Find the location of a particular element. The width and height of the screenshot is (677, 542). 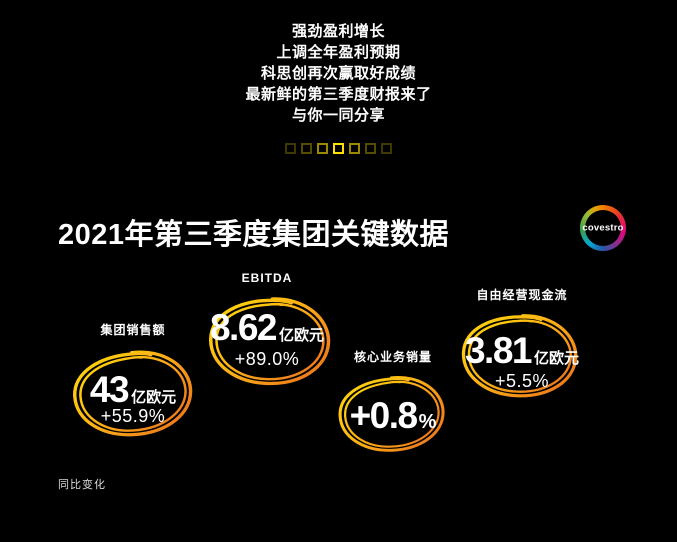

metric-value: 43 亿欧元 is located at coordinates (133, 390).